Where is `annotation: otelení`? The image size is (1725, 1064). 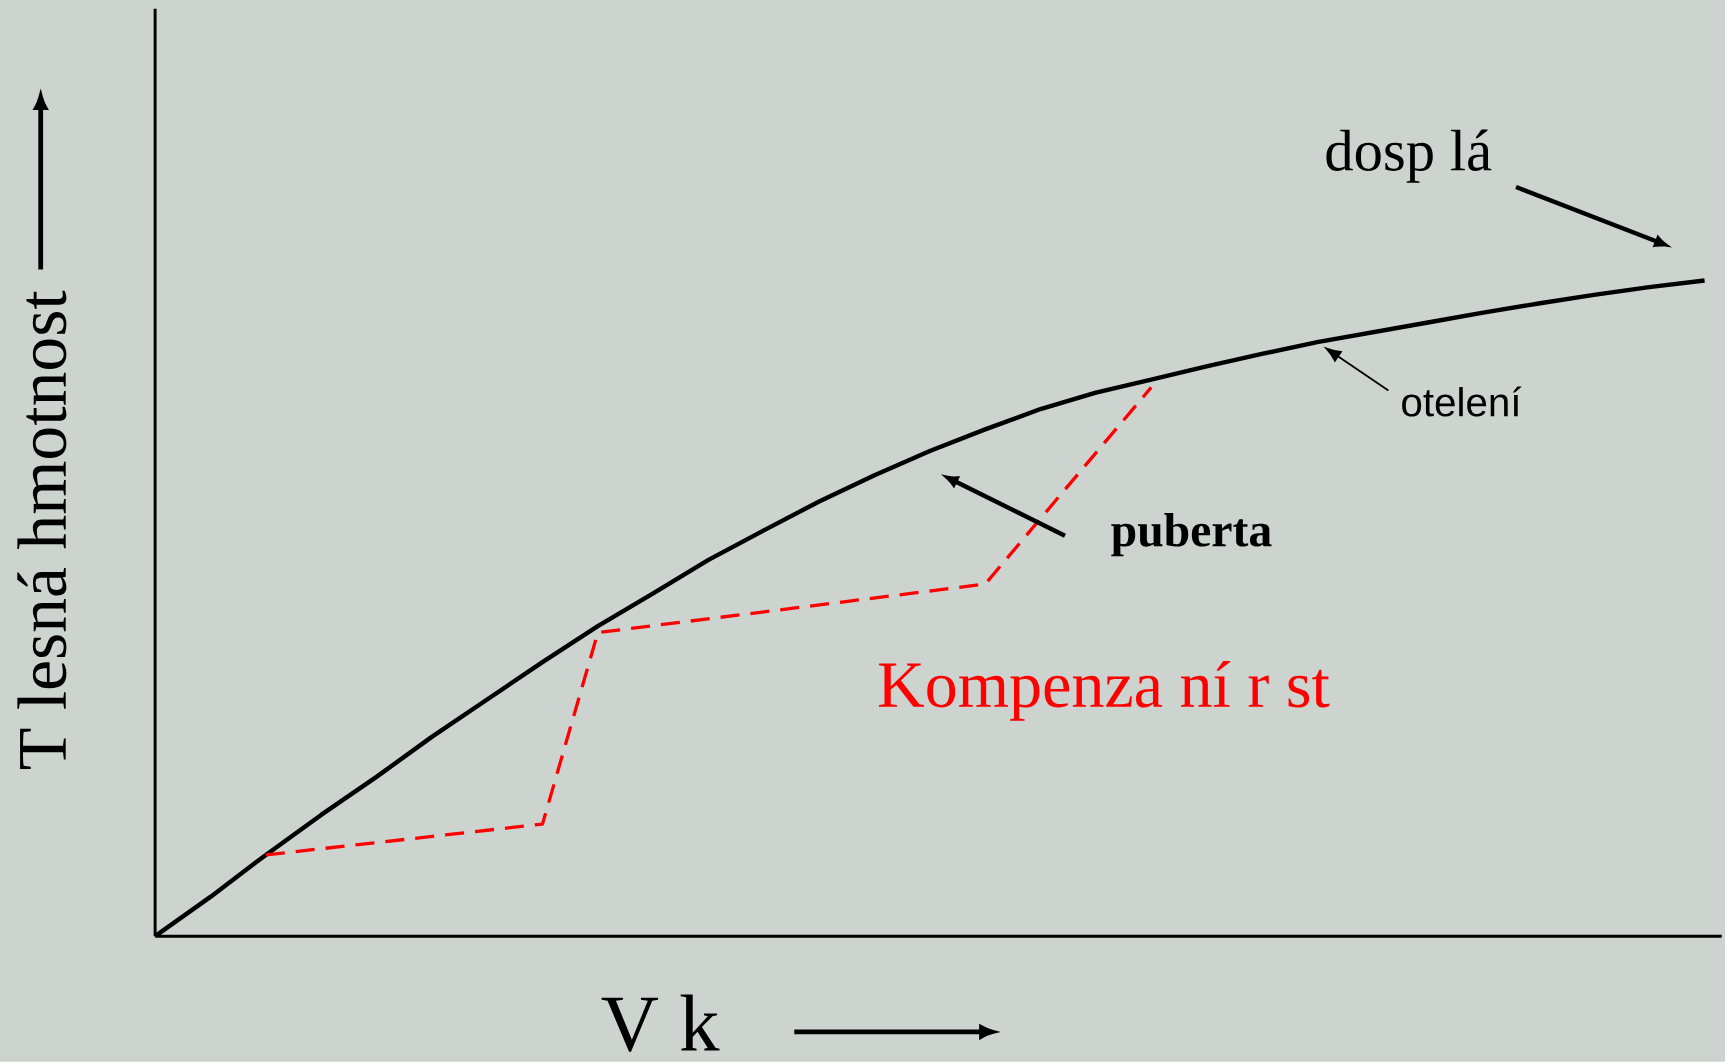 annotation: otelení is located at coordinates (1462, 401).